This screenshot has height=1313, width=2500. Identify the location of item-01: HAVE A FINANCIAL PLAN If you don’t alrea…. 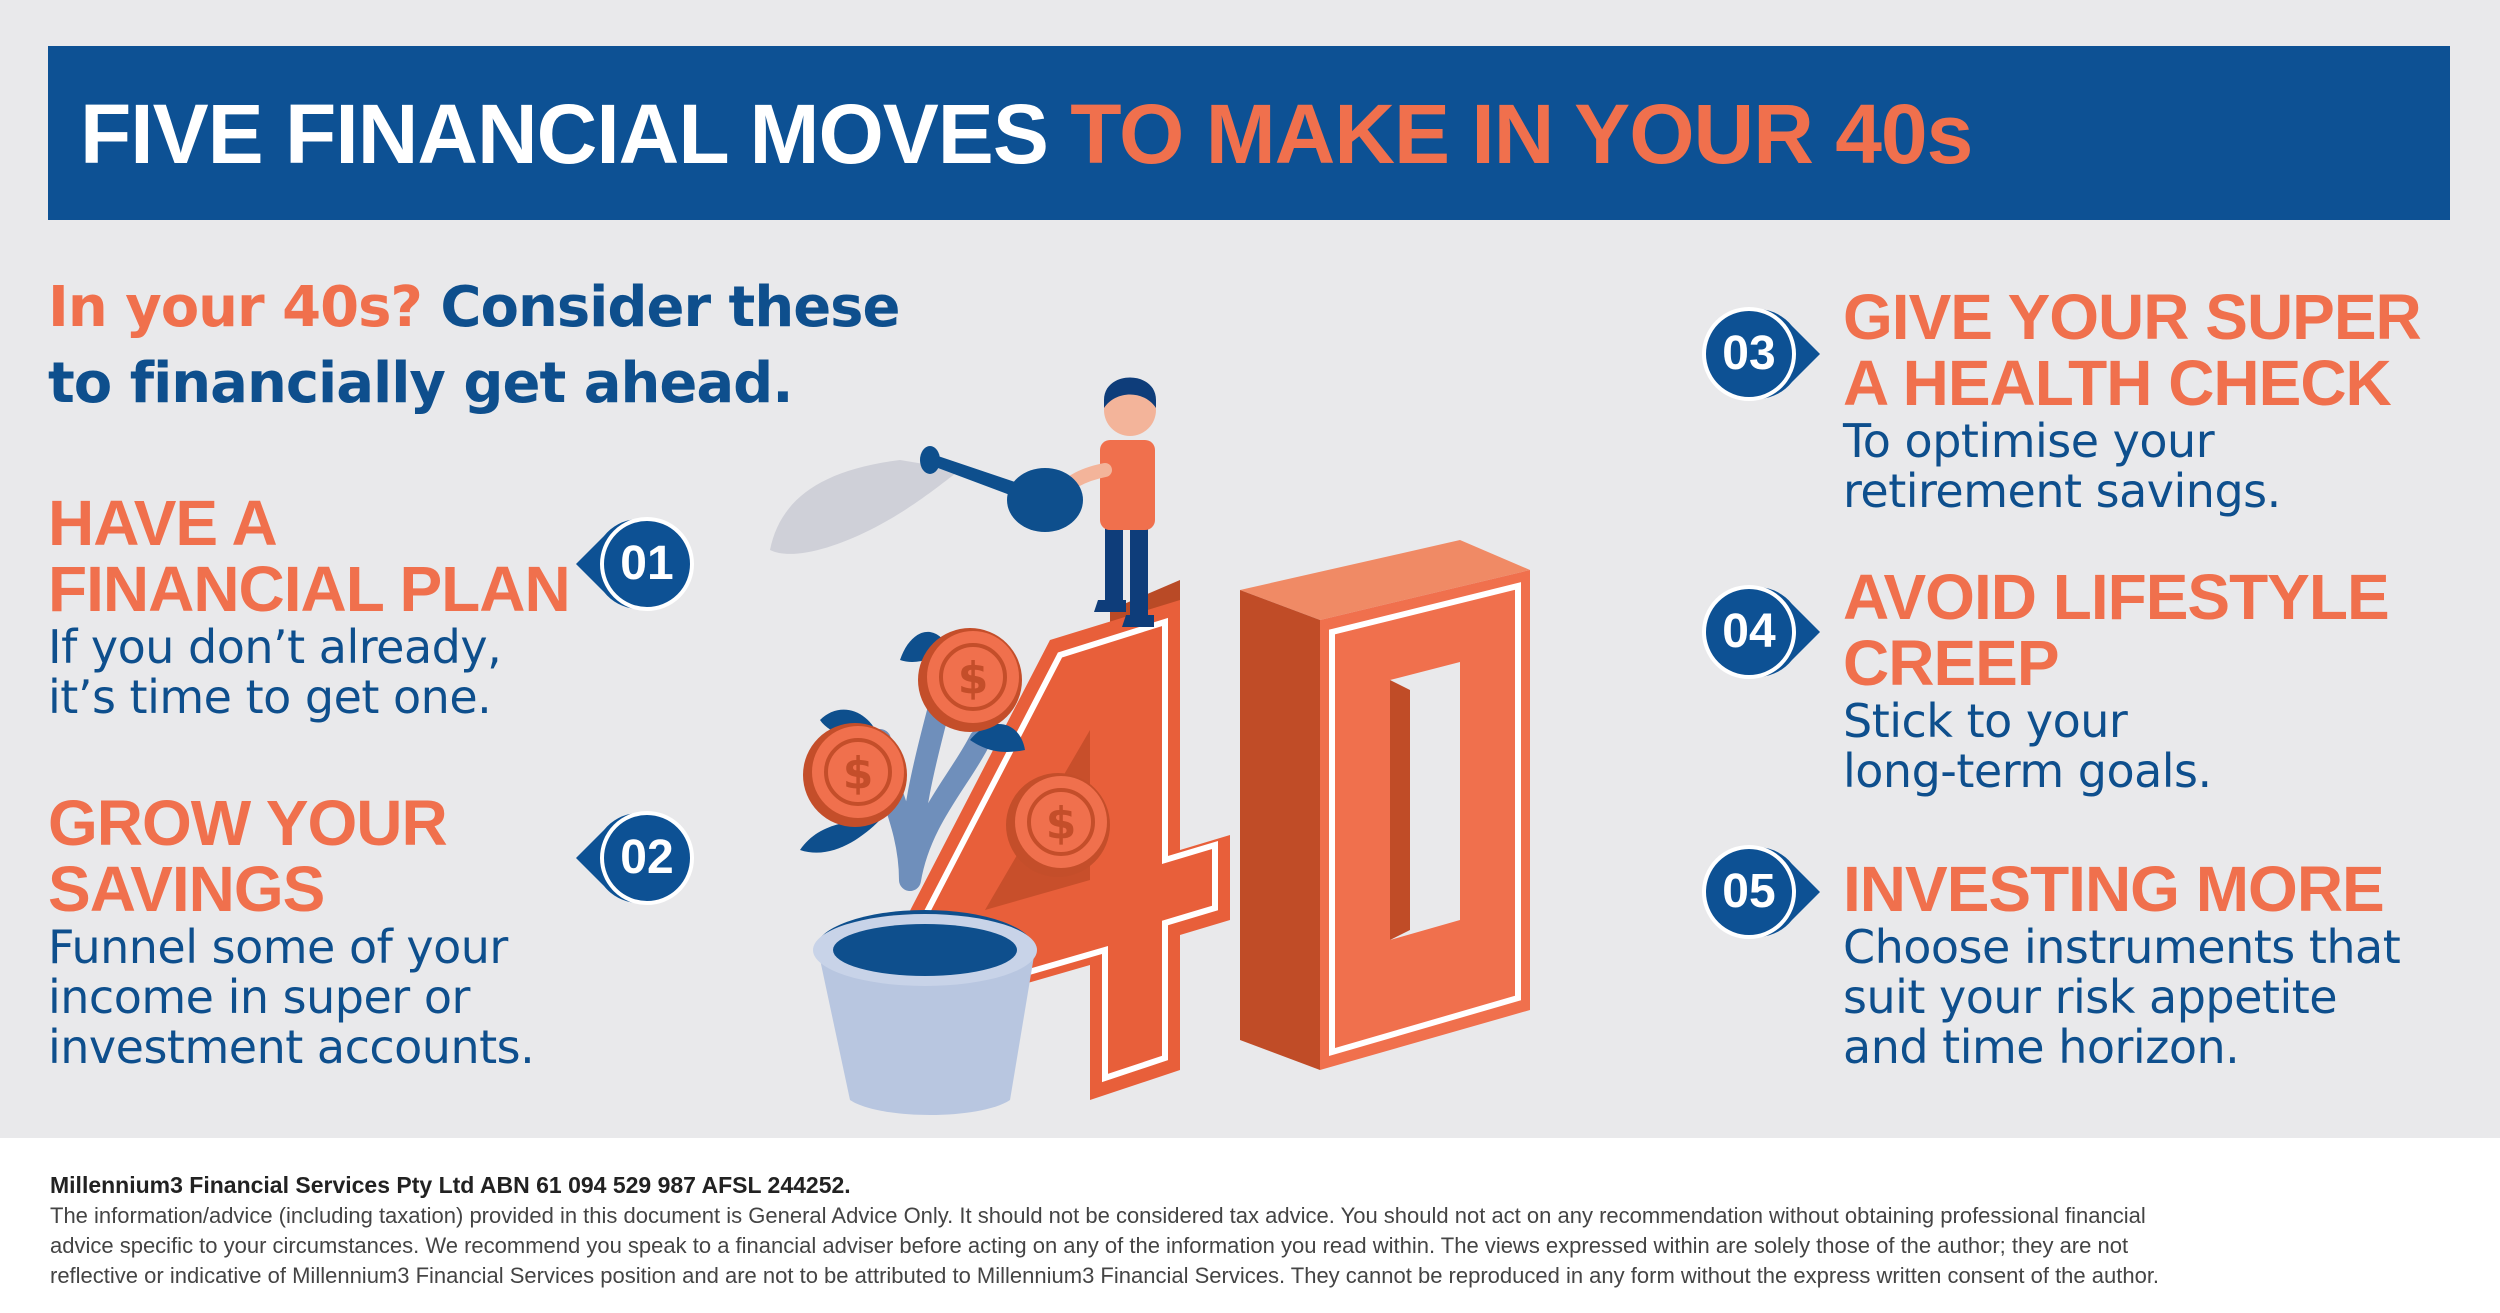
(309, 605).